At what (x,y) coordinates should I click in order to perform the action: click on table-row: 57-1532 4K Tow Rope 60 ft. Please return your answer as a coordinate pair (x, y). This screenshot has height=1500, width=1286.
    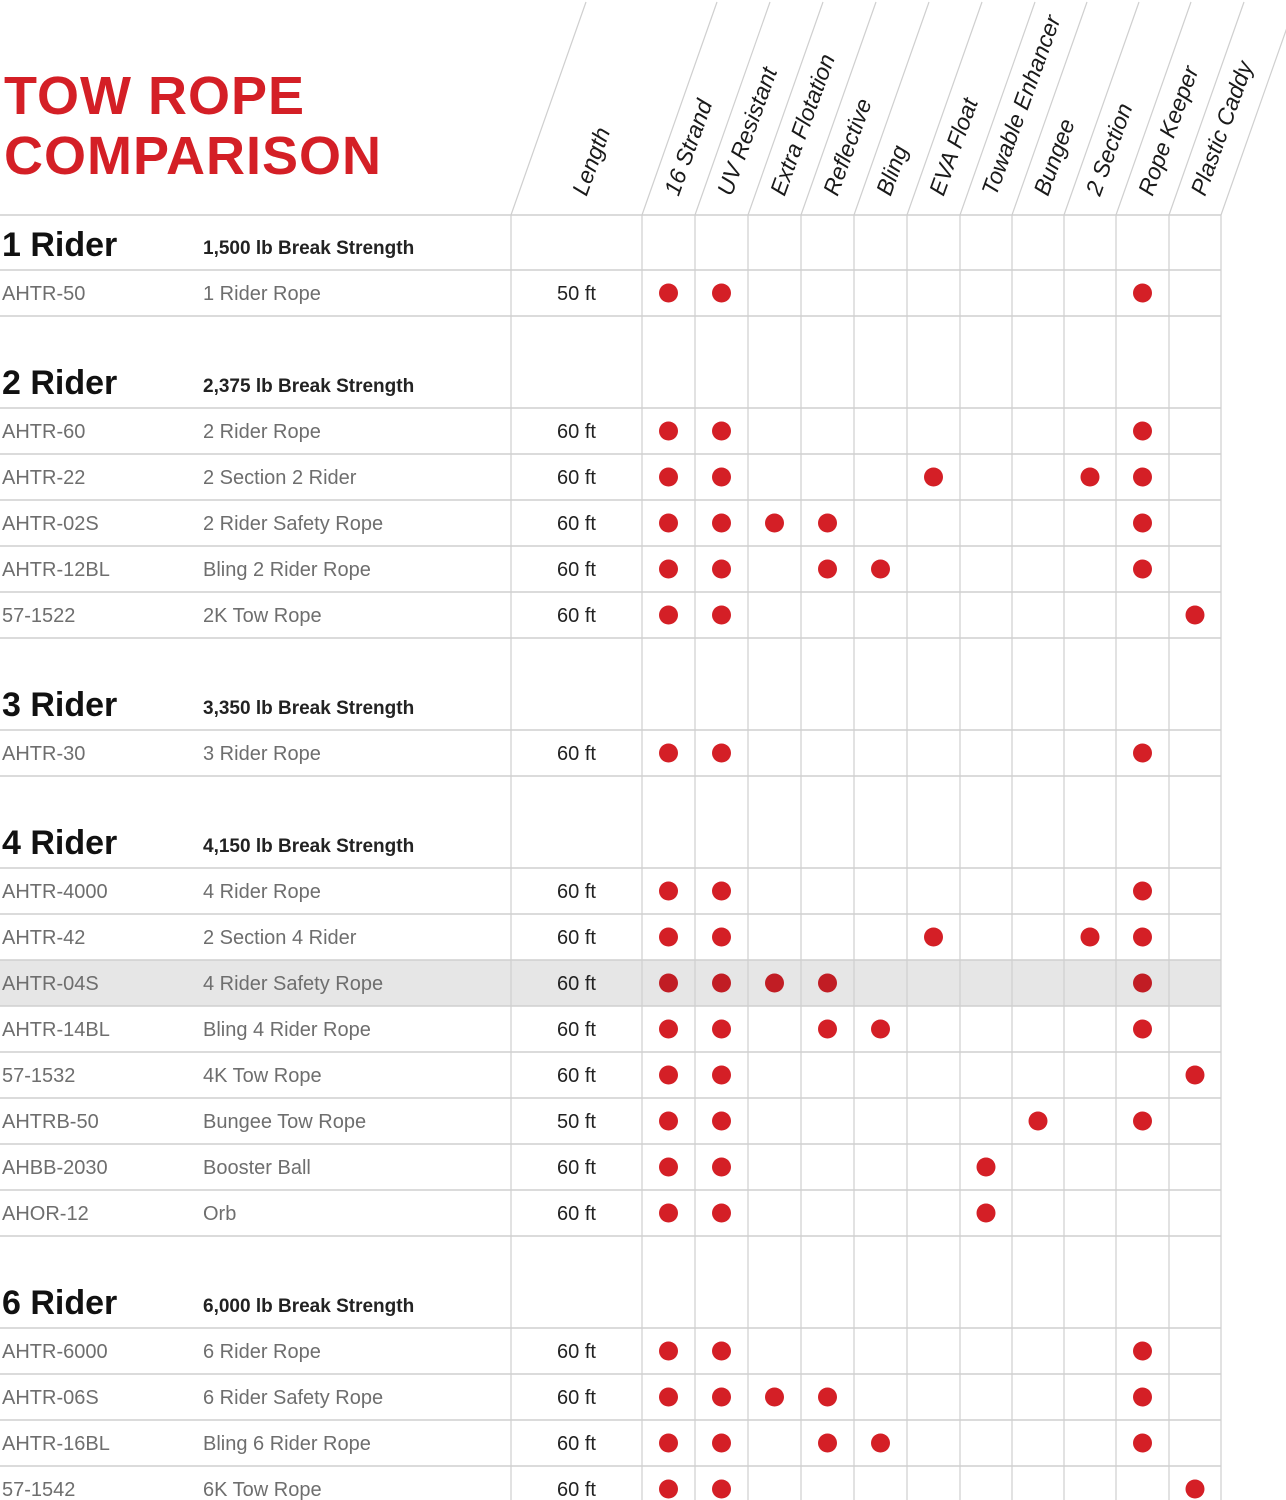
    Looking at the image, I should click on (603, 1076).